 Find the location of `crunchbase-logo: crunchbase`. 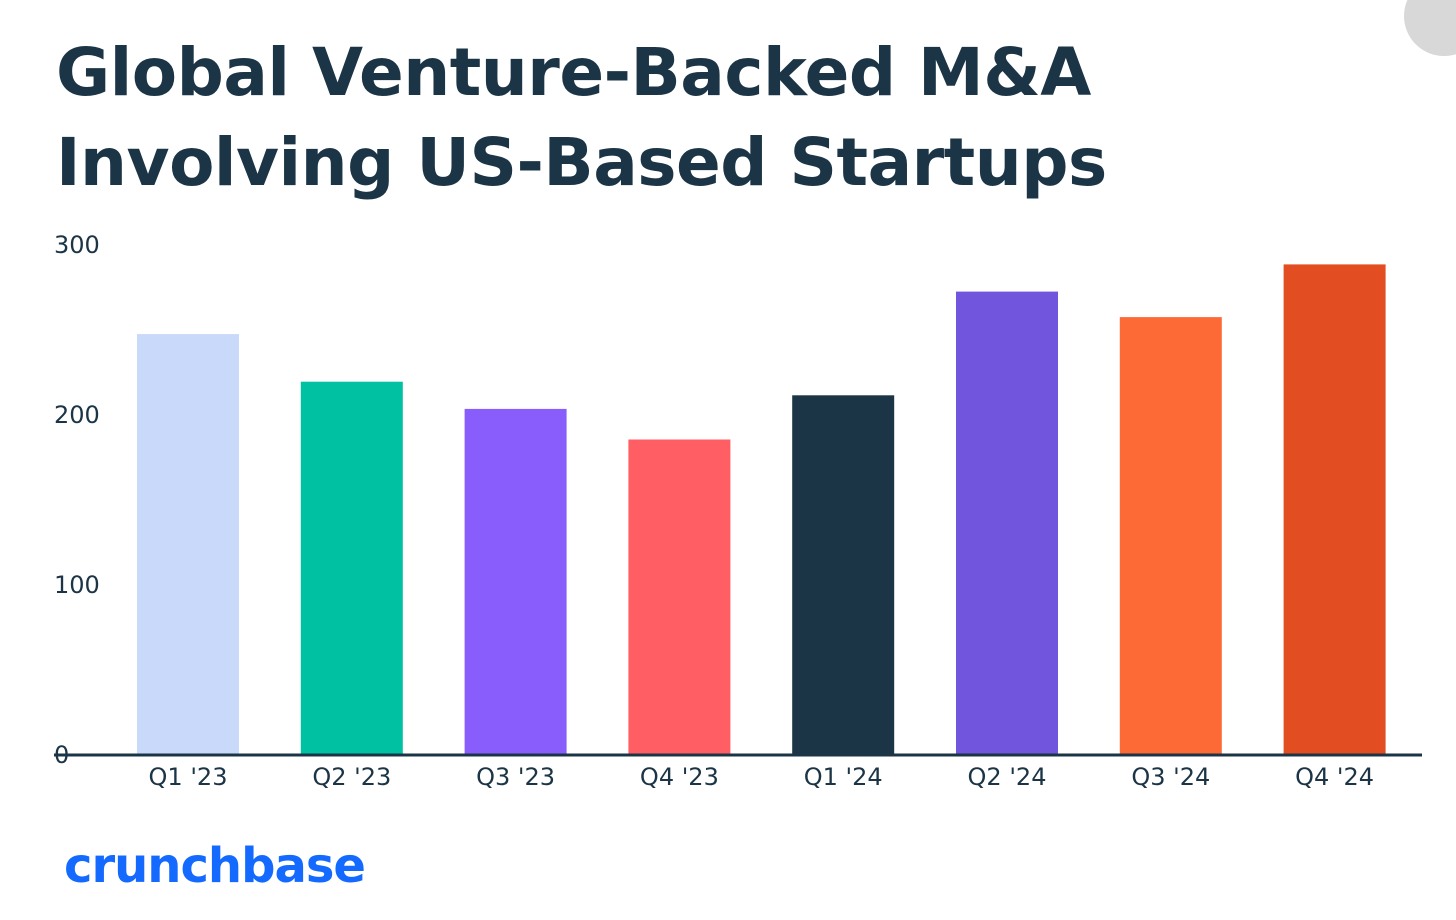

crunchbase-logo: crunchbase is located at coordinates (215, 866).